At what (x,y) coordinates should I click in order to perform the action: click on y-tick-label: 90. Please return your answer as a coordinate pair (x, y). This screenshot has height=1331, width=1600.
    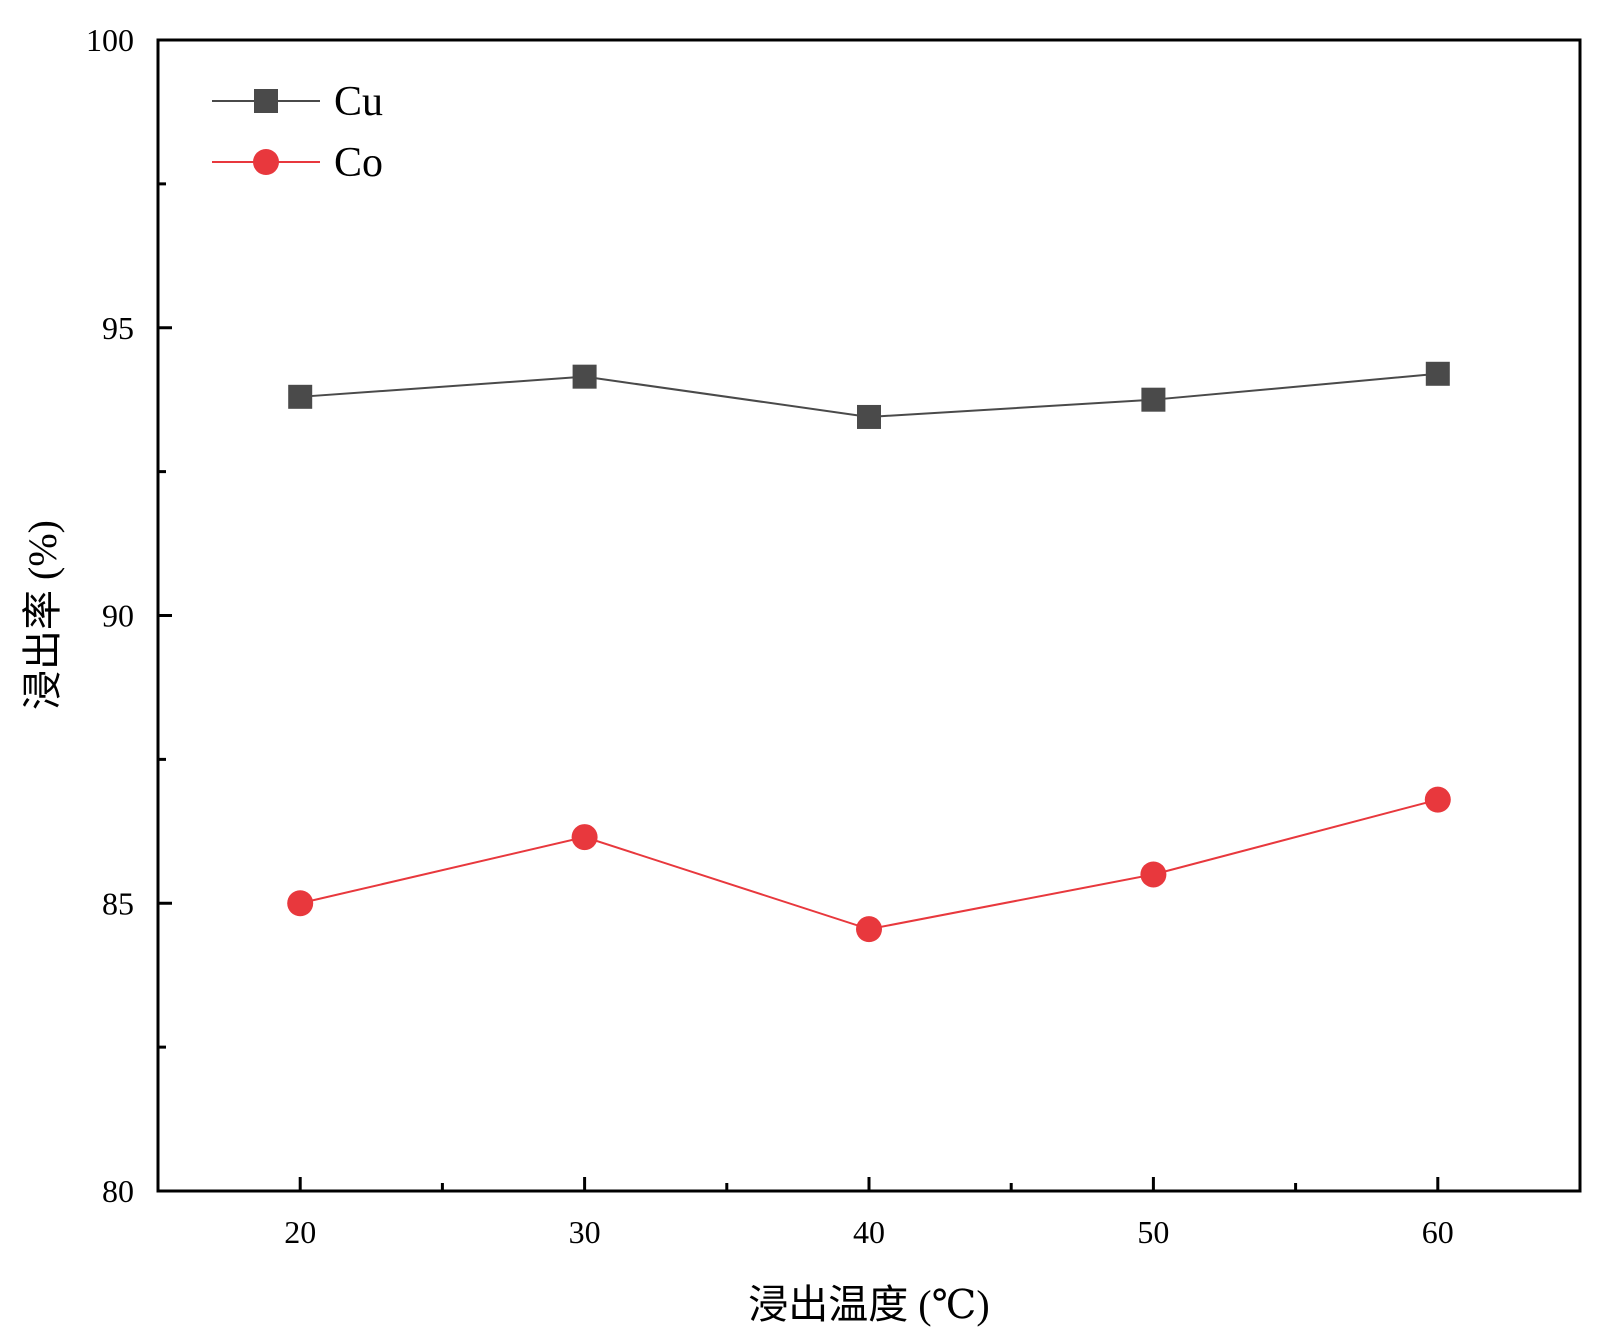
    Looking at the image, I should click on (118, 616).